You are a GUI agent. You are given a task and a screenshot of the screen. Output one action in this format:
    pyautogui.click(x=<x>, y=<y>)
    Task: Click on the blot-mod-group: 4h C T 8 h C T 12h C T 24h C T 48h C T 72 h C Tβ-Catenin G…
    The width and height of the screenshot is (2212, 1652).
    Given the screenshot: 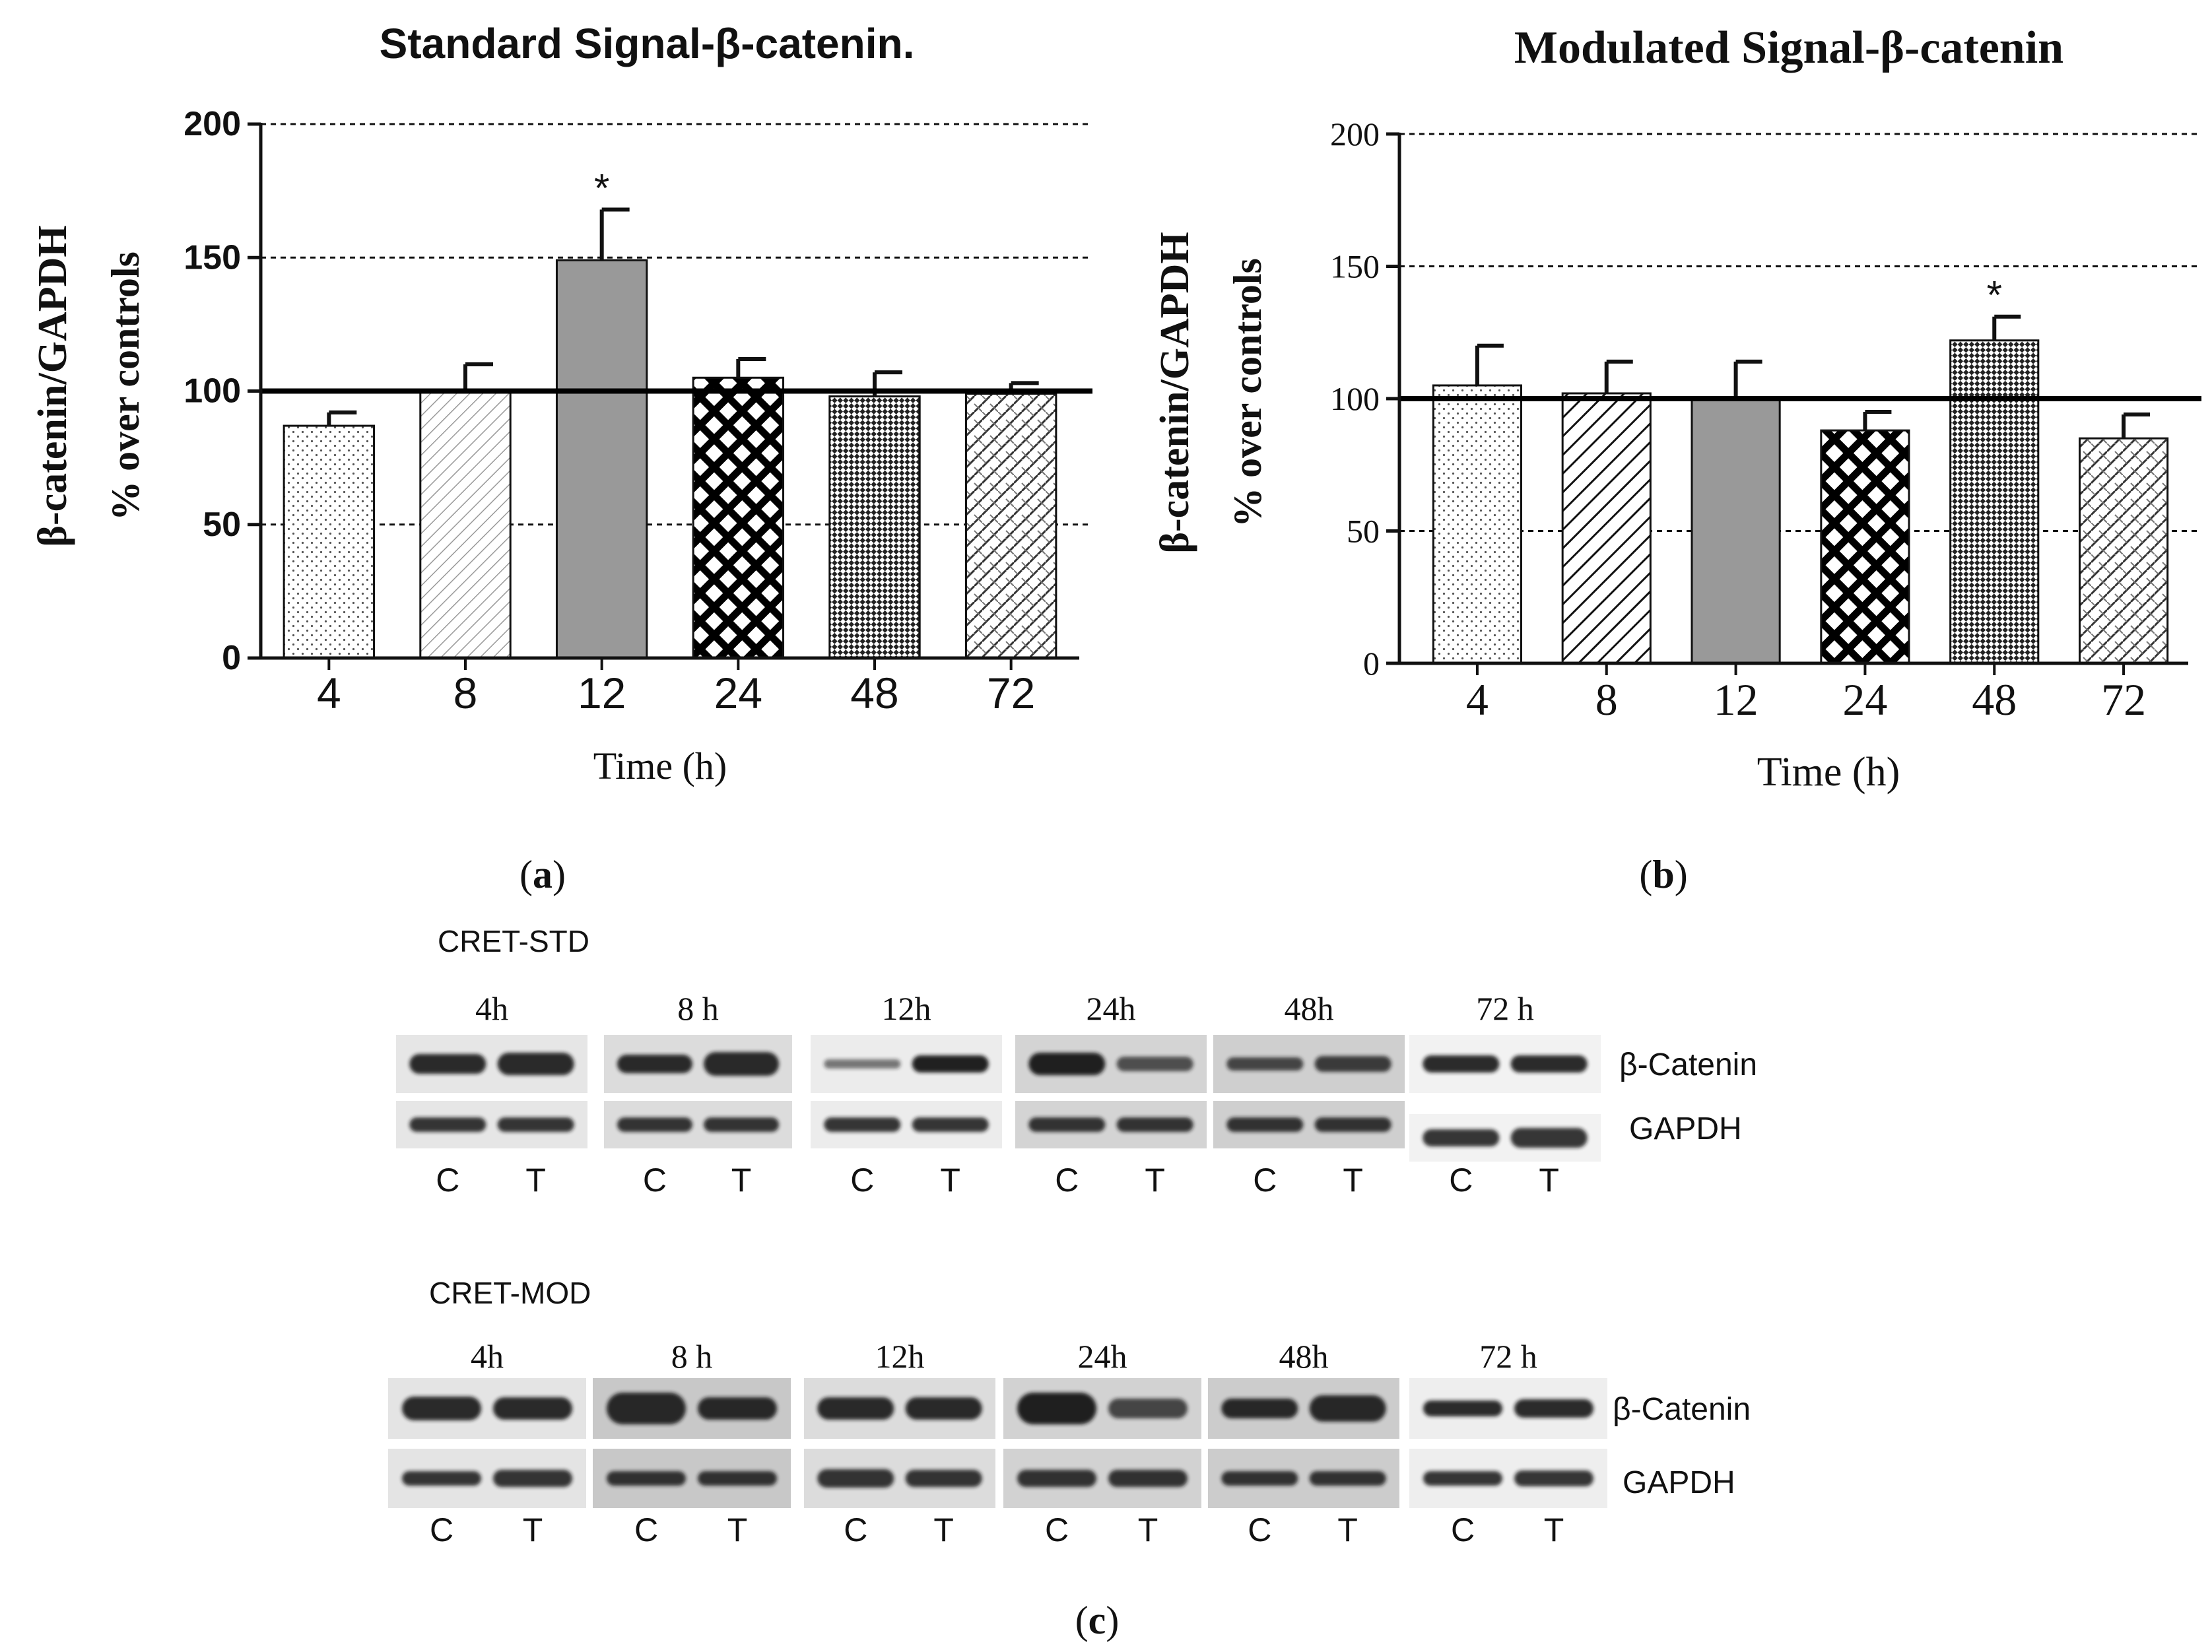 What is the action you would take?
    pyautogui.click(x=1069, y=1443)
    